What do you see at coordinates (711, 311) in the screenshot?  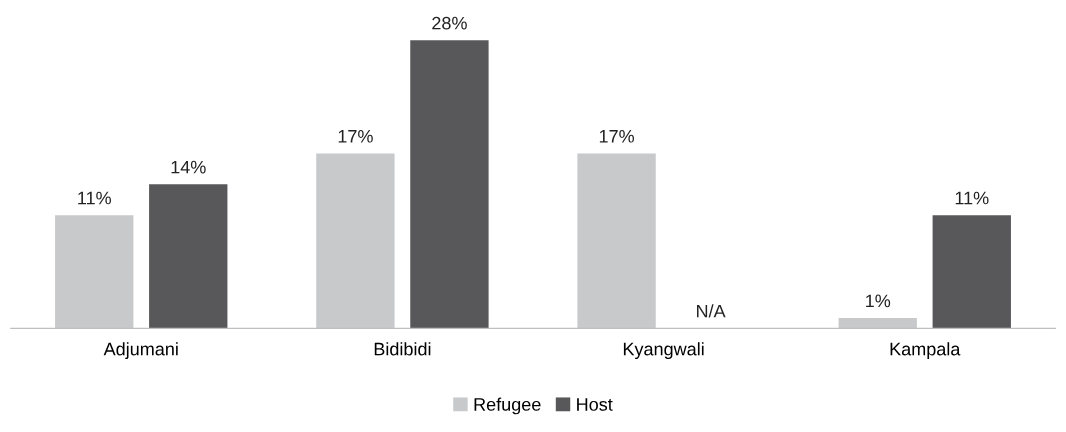 I see `text: N/A` at bounding box center [711, 311].